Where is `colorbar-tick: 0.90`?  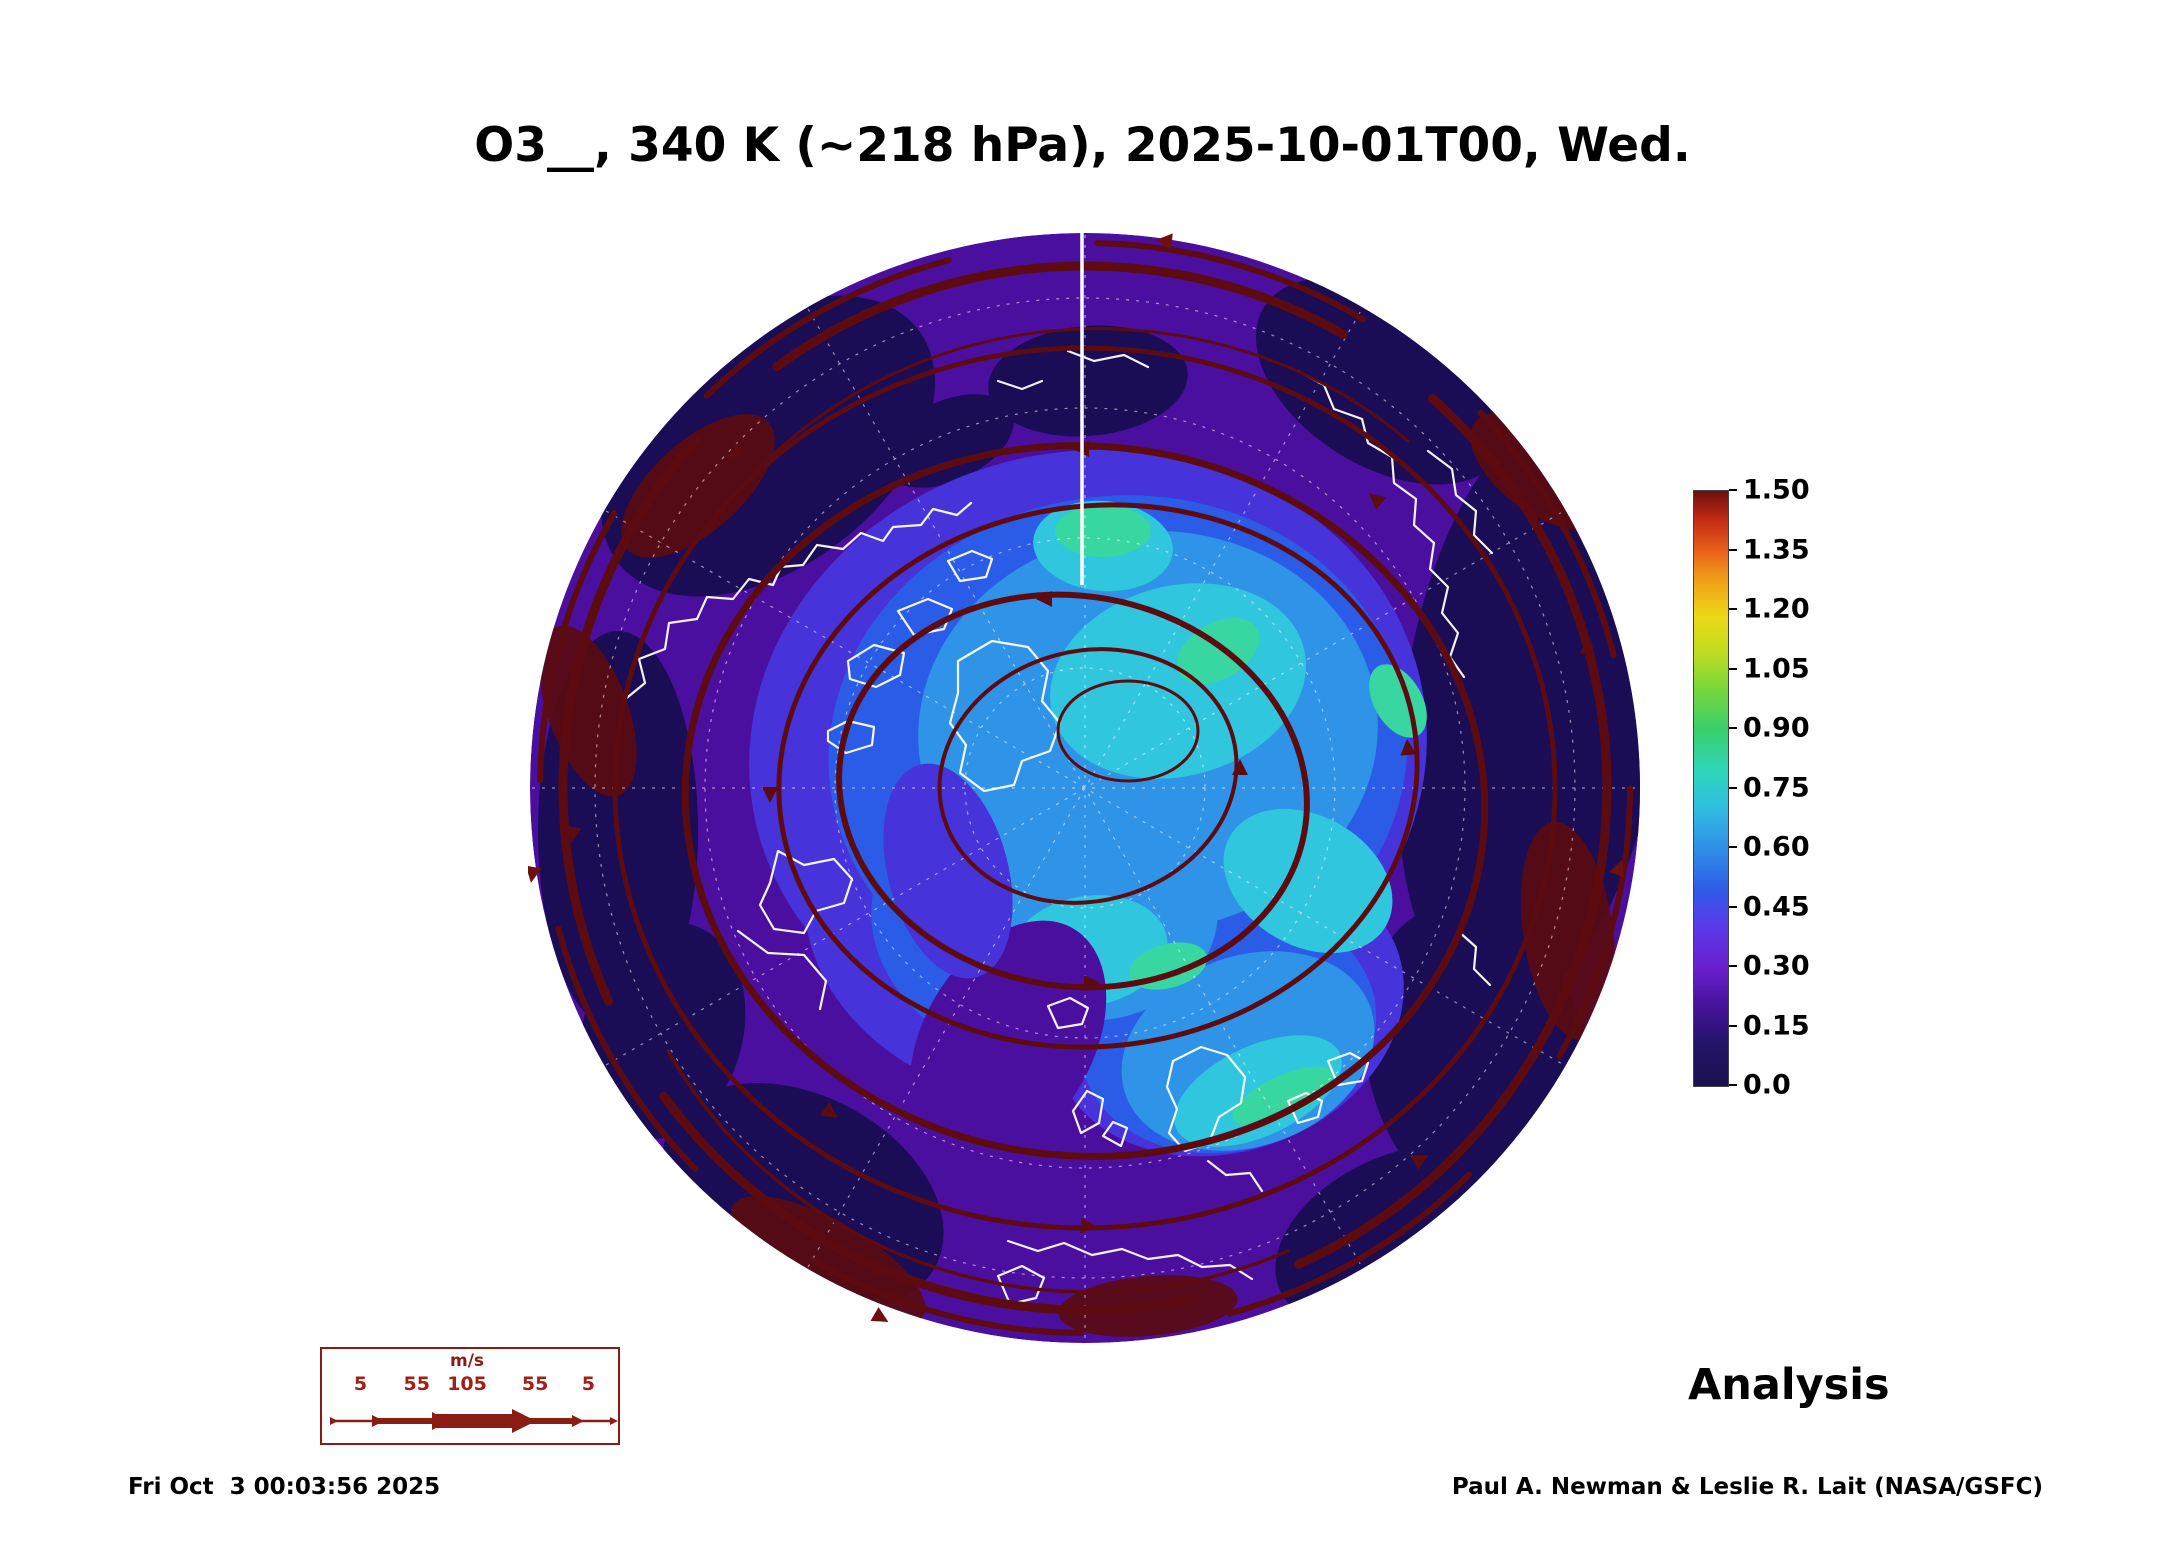 colorbar-tick: 0.90 is located at coordinates (1776, 728).